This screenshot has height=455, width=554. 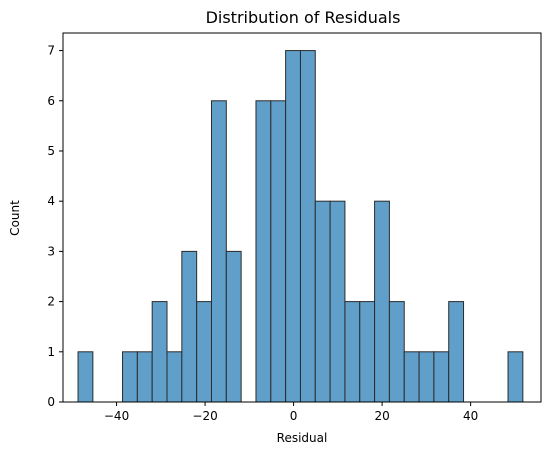 What do you see at coordinates (51, 151) in the screenshot?
I see `y-tick-label: 5` at bounding box center [51, 151].